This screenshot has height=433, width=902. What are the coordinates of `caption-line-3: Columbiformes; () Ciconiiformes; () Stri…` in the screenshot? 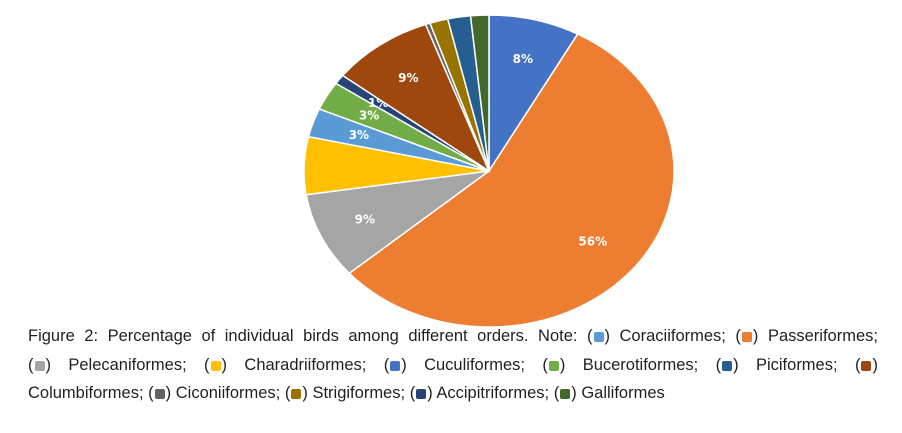 It's located at (346, 393).